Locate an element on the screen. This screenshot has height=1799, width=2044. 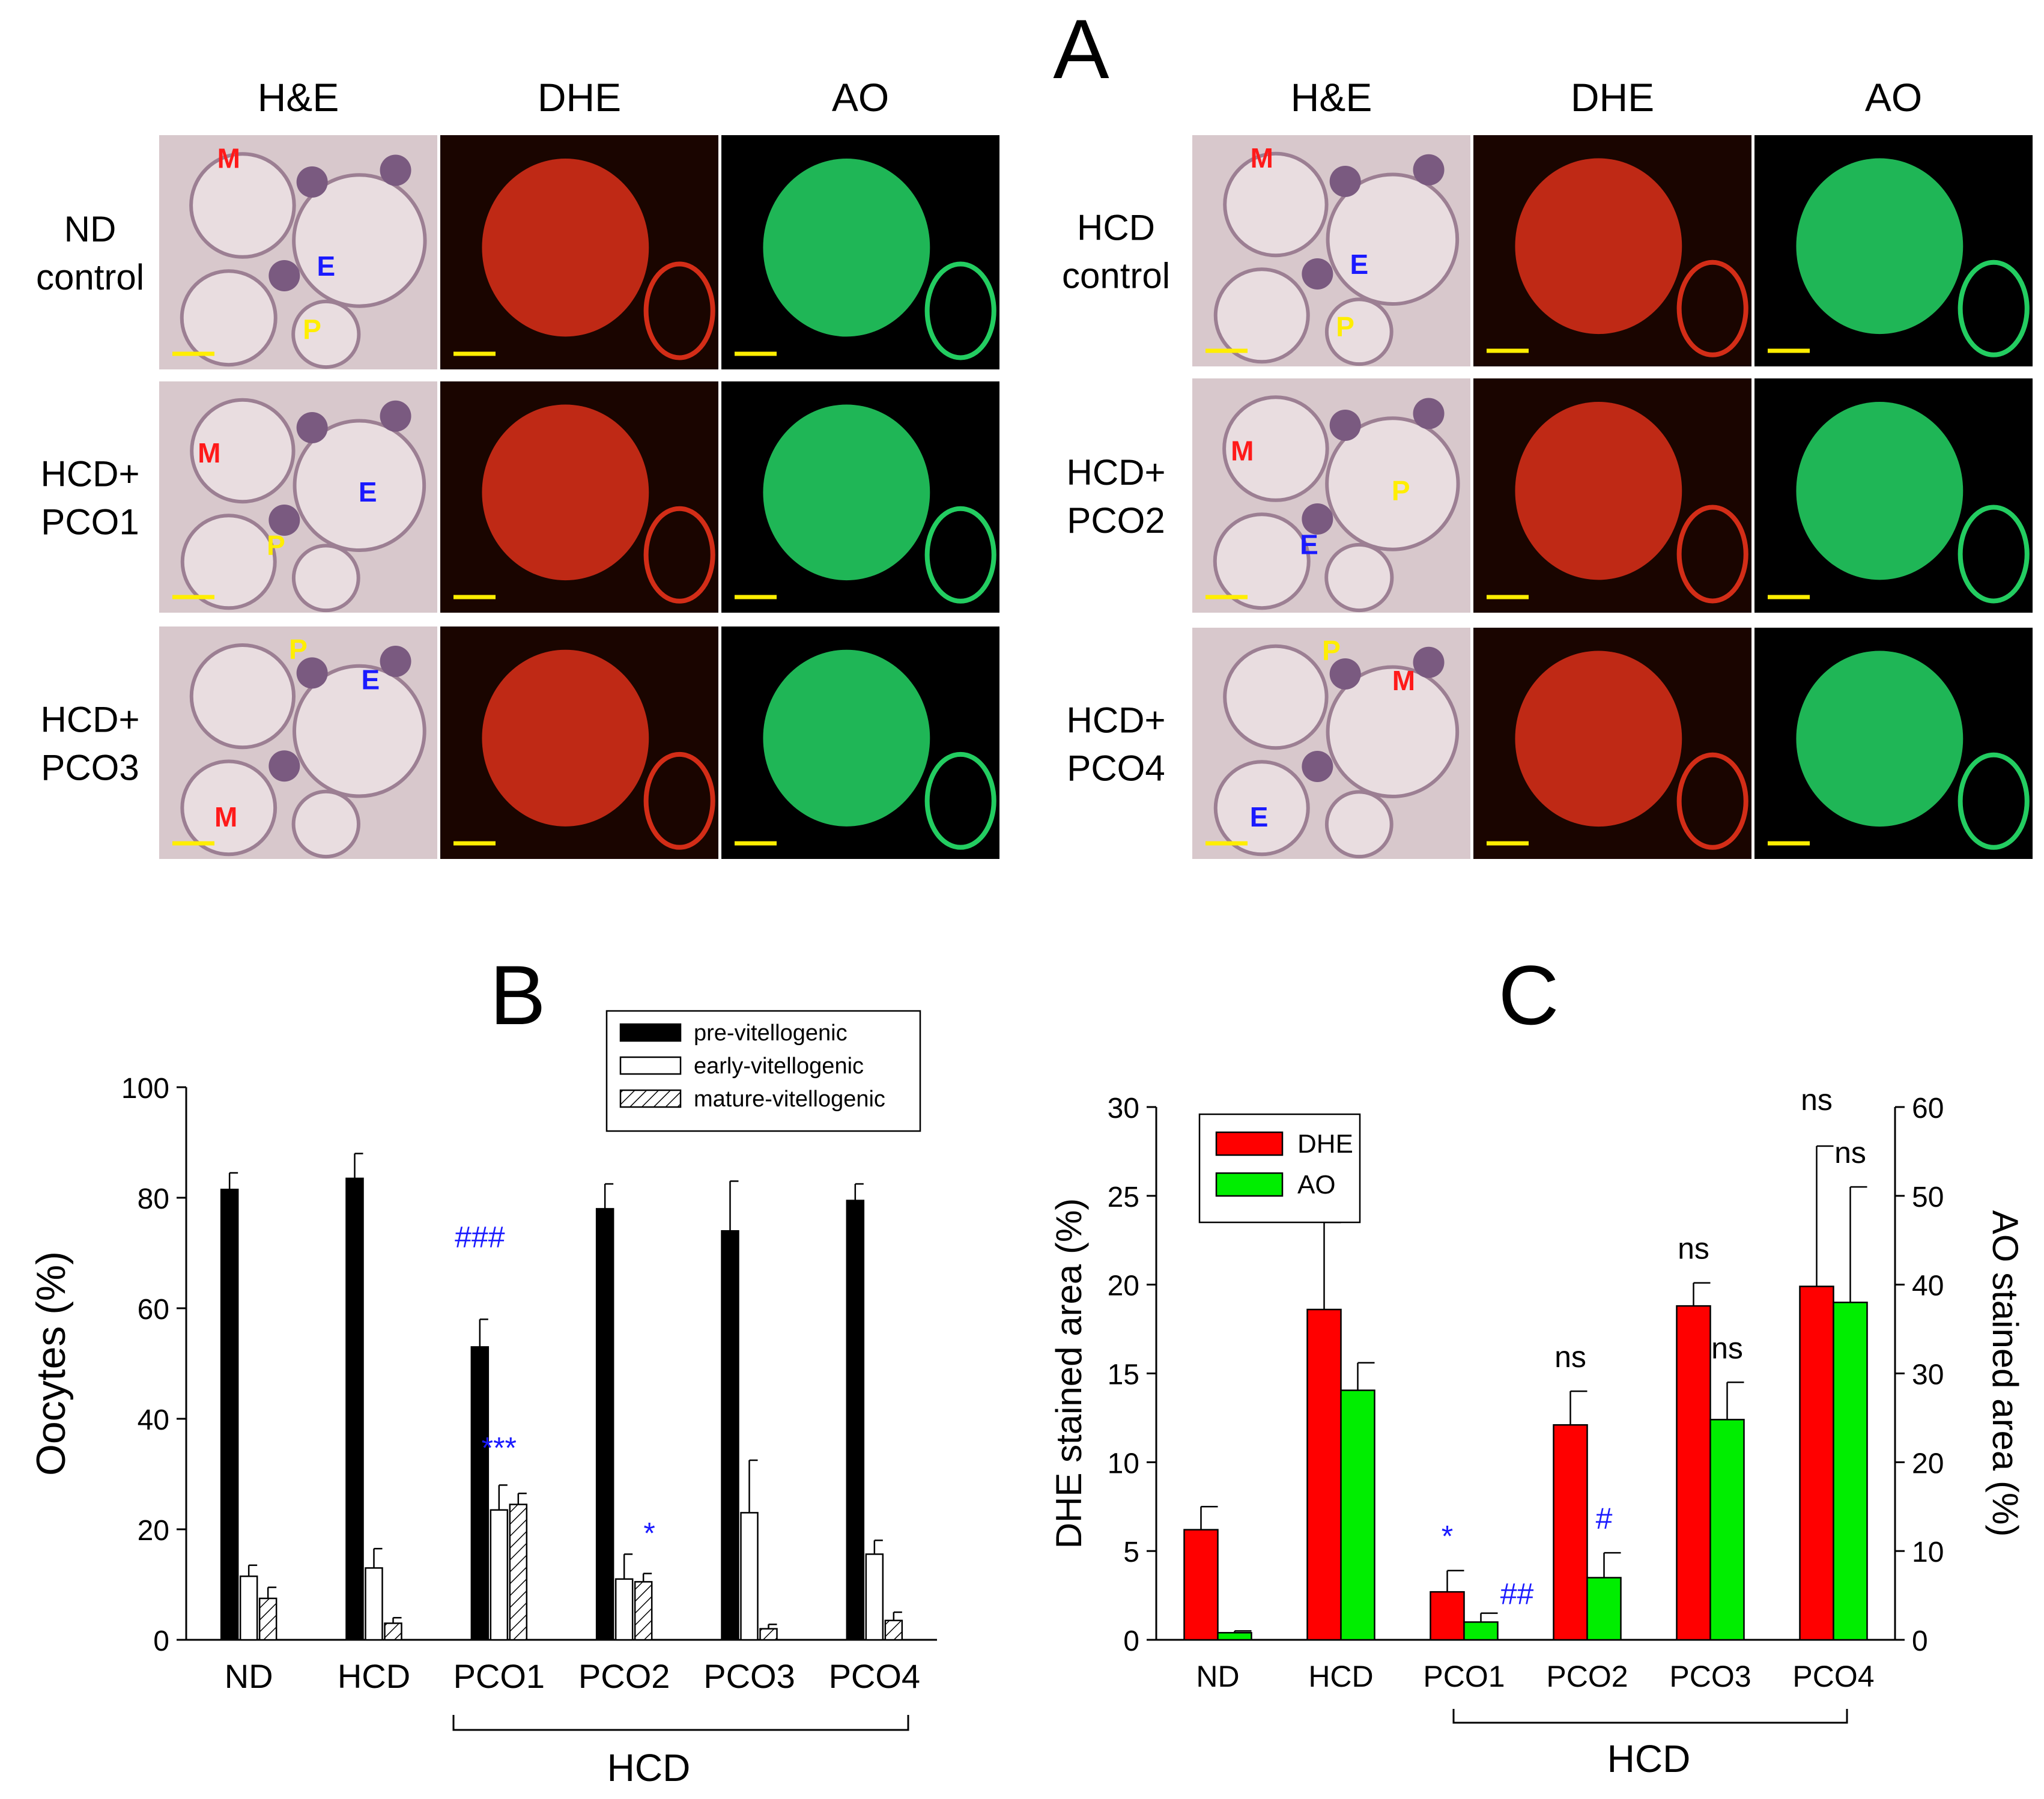
y-axis-title: Oocytes (%) is located at coordinates (51, 1363).